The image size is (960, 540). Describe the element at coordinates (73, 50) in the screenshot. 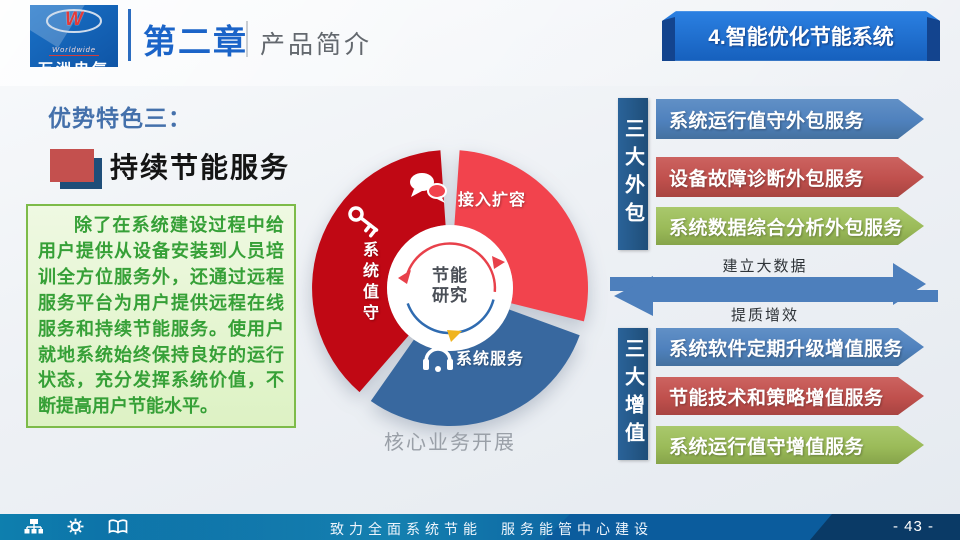

I see `logo-brand-en: Worldwide` at that location.